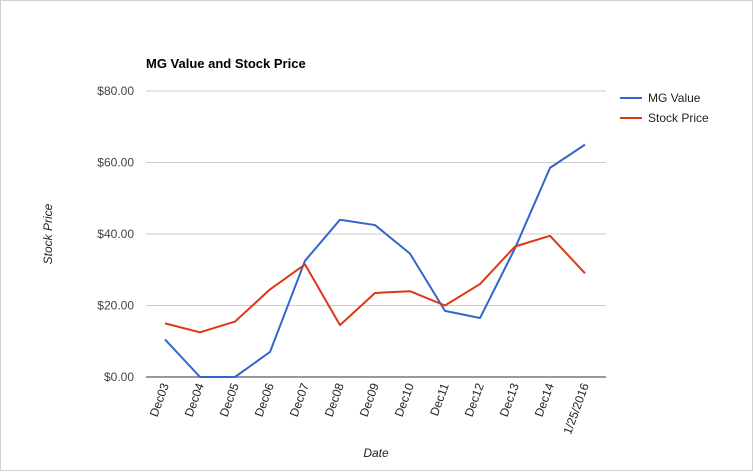  Describe the element at coordinates (226, 63) in the screenshot. I see `chart-title: MG Value and Stock Price` at that location.